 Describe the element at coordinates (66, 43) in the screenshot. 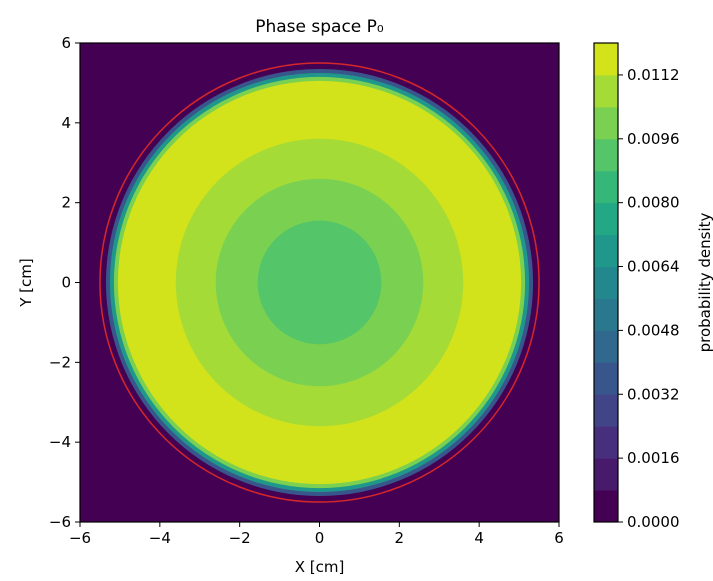

I see `y-tick-label: 6` at that location.